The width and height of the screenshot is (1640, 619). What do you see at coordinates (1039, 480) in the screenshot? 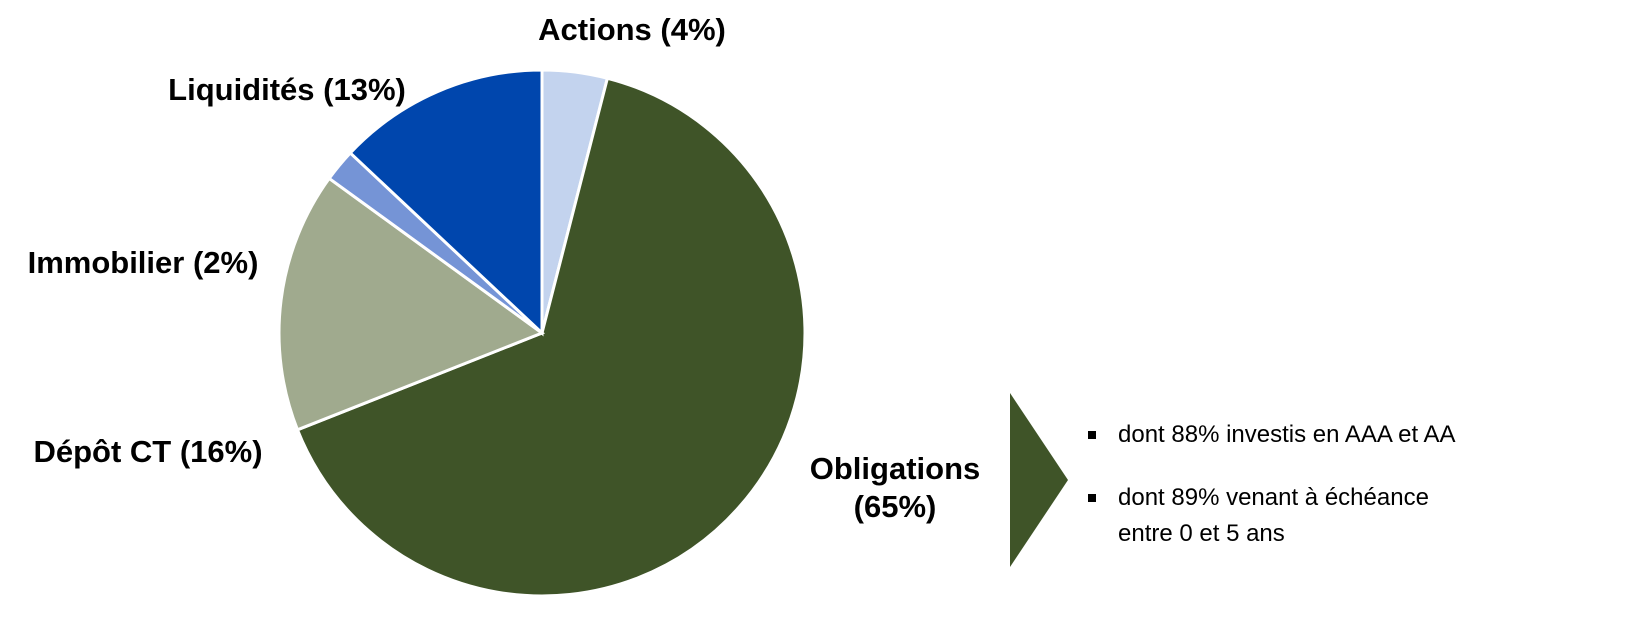
I see `arrow` at bounding box center [1039, 480].